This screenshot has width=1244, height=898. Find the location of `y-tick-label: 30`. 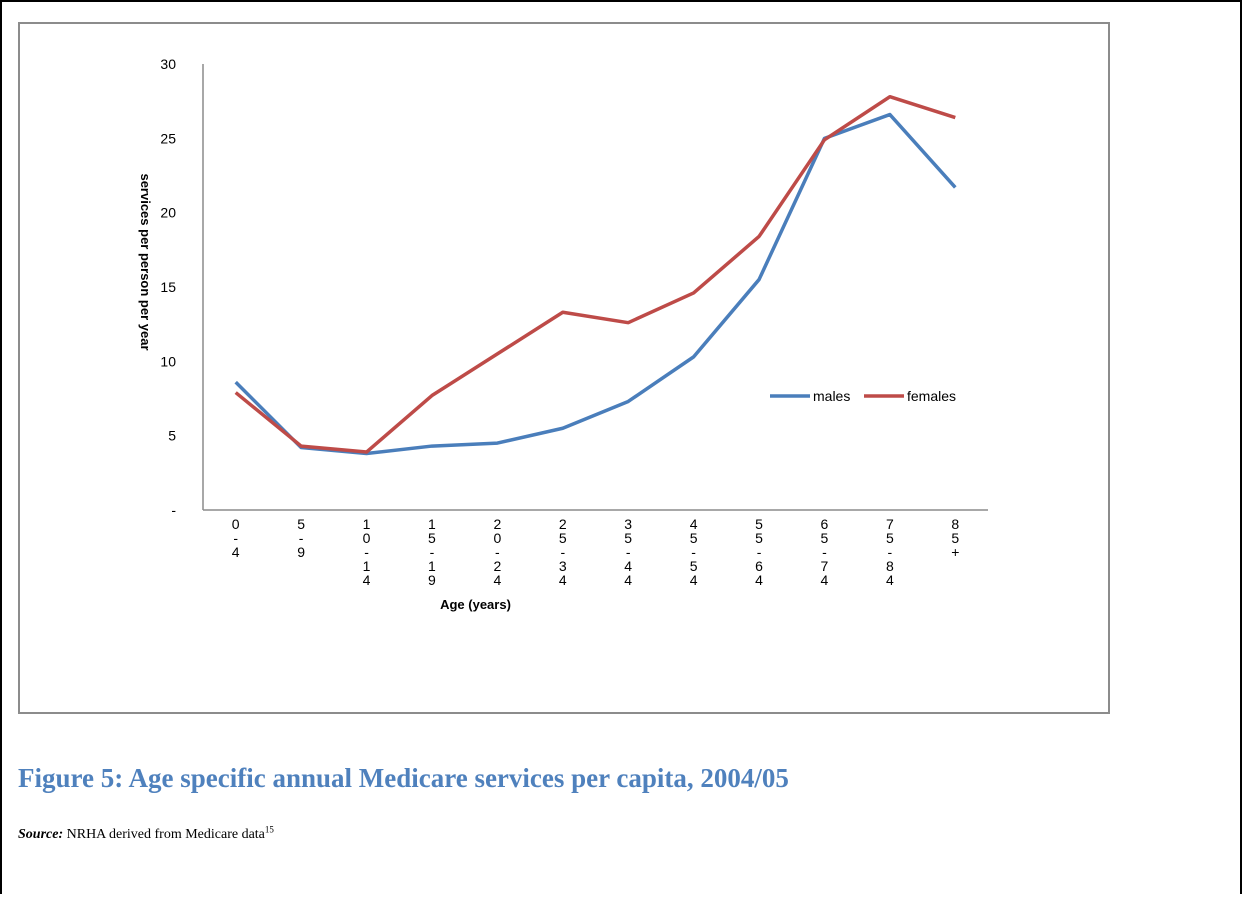

y-tick-label: 30 is located at coordinates (168, 64).